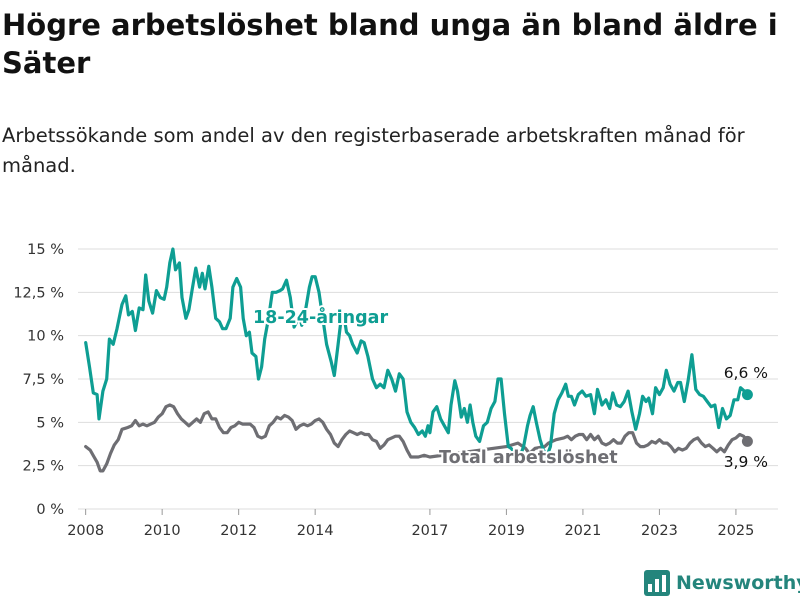 The image size is (800, 600). I want to click on x-tick-label: 2012, so click(238, 531).